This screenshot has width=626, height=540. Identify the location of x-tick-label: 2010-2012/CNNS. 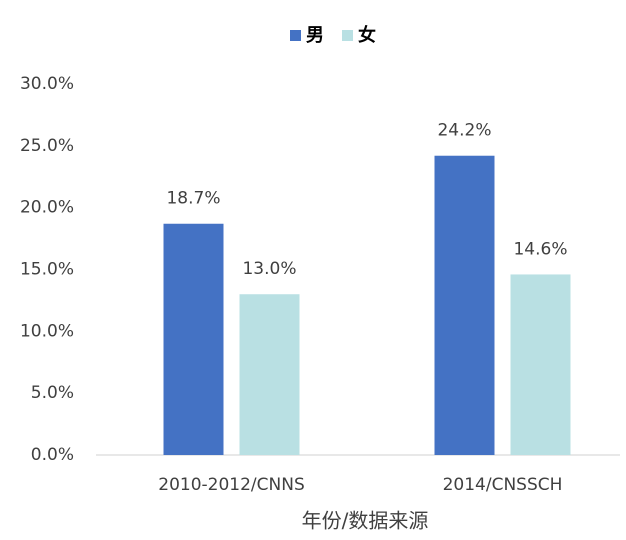
(231, 485).